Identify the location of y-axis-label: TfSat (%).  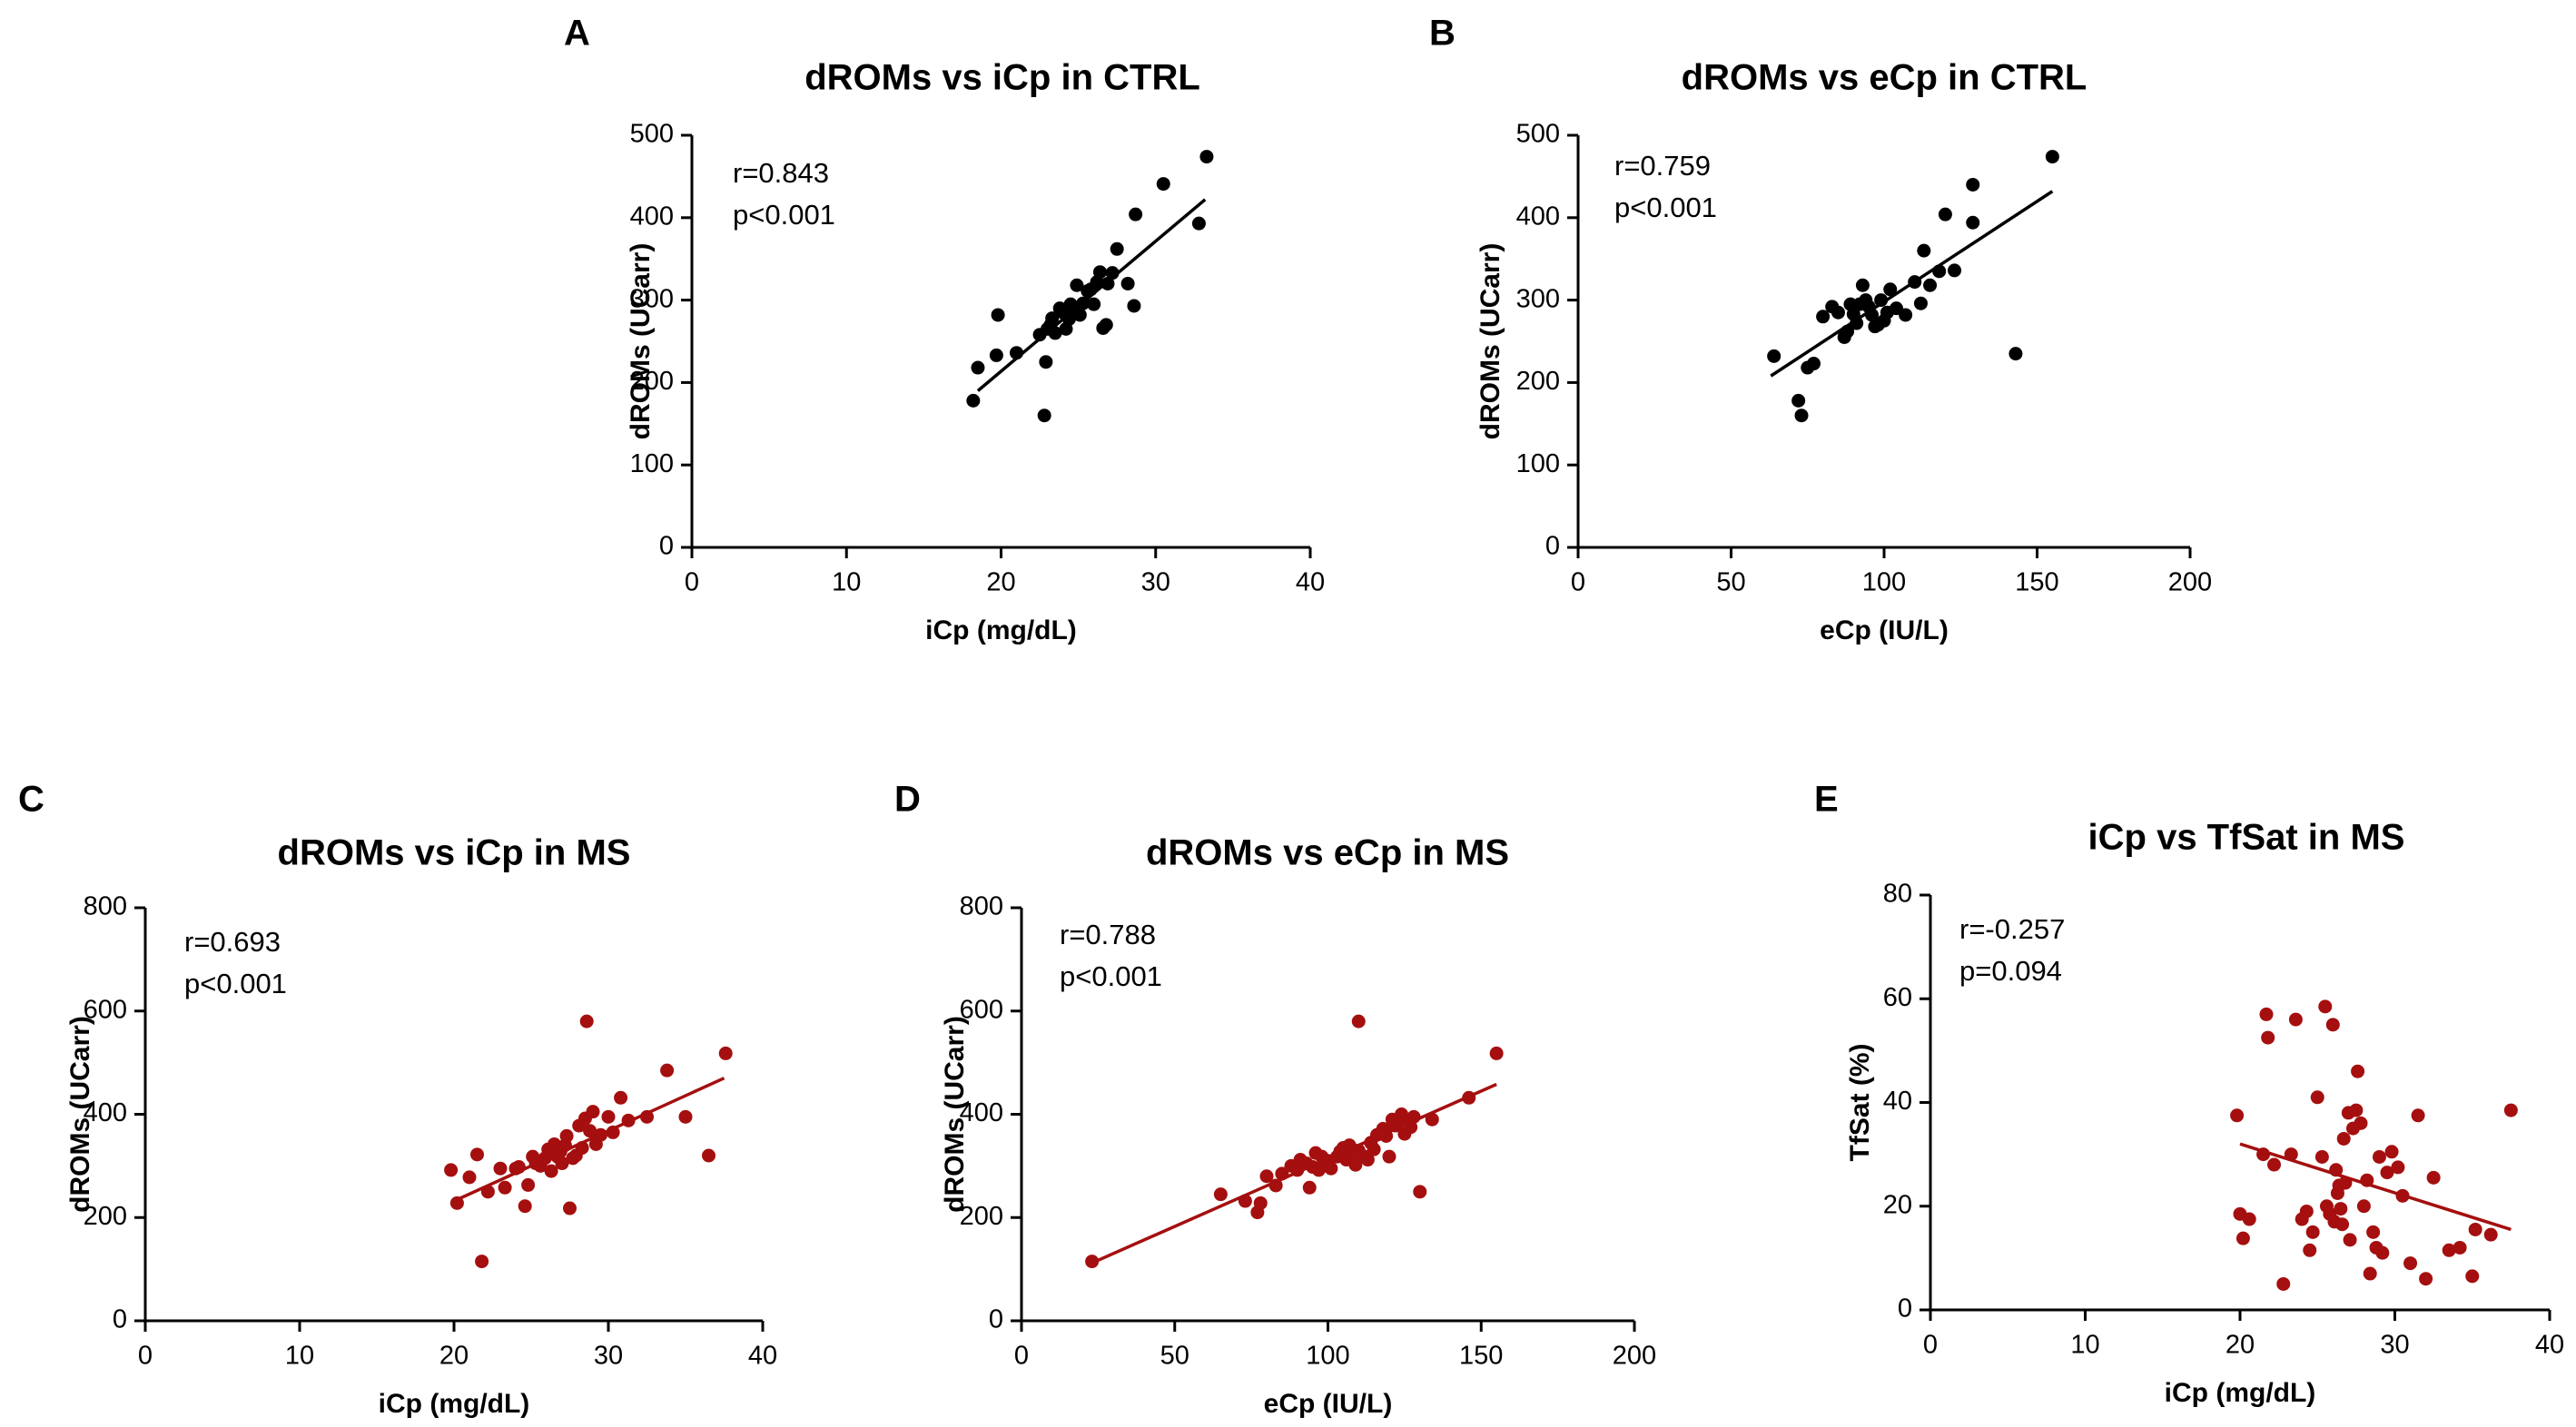
(1860, 1103).